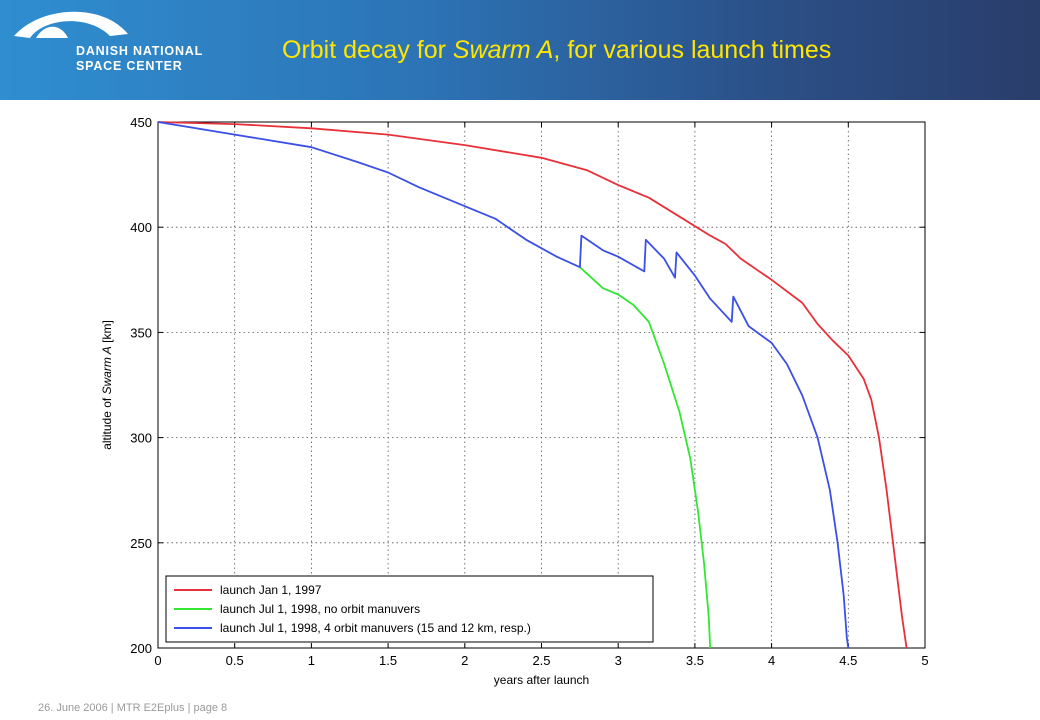  I want to click on x-tick-label: 1, so click(311, 660).